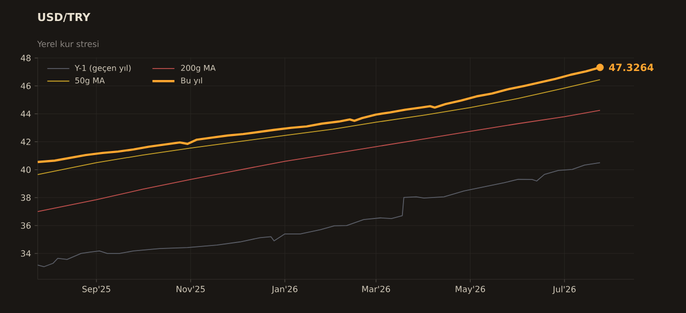 The height and width of the screenshot is (313, 686). Describe the element at coordinates (67, 44) in the screenshot. I see `chart-subtitle: Yerel kur stresi` at that location.